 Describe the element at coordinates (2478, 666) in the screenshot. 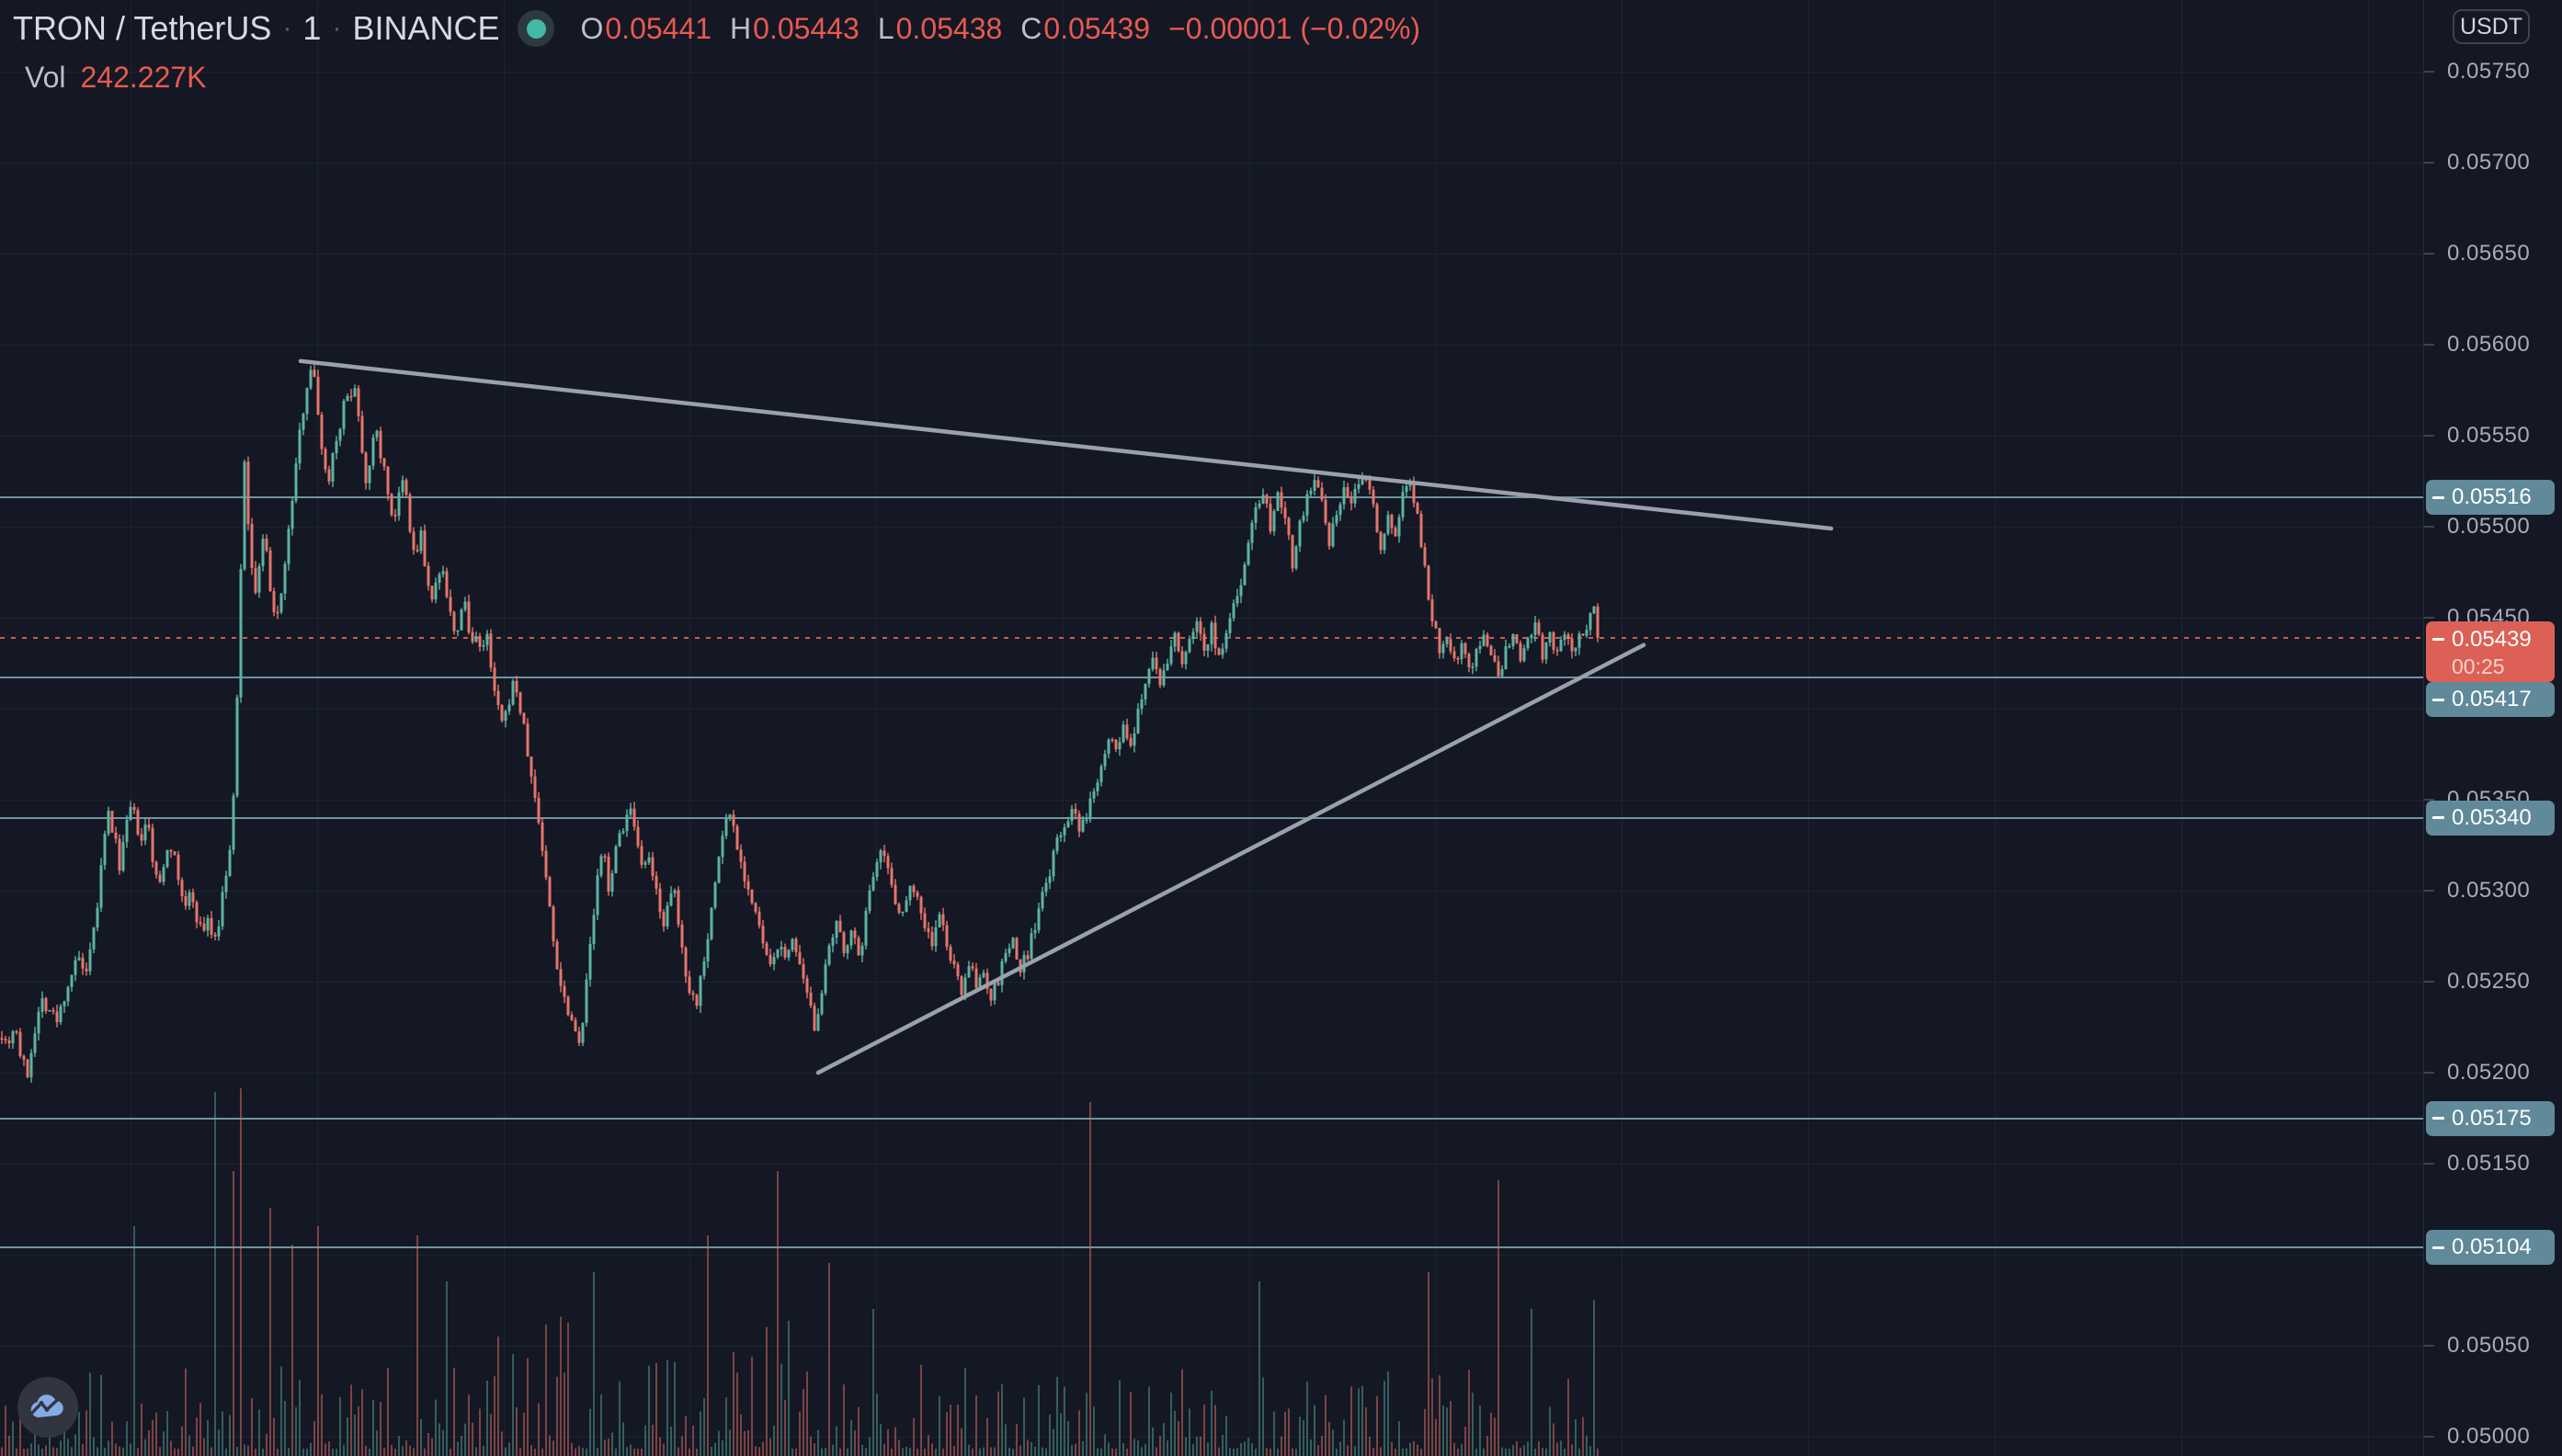

I see `bar-countdown: 00:25` at that location.